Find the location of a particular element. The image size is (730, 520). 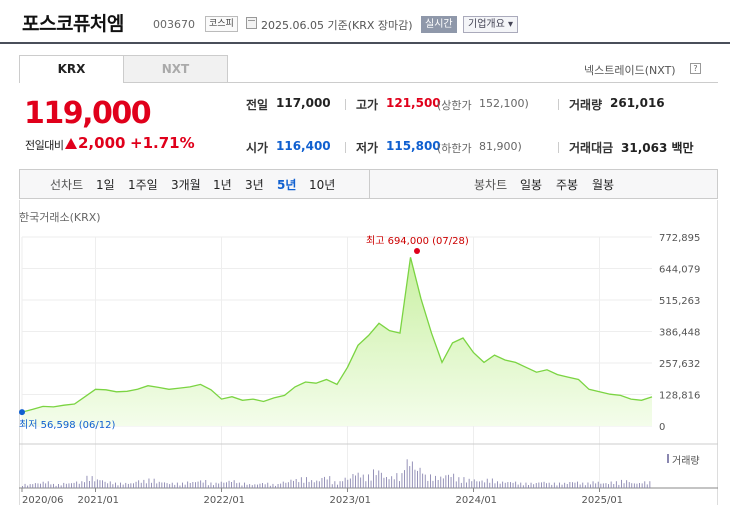

chart-source: 한국거래소(KRX) is located at coordinates (60, 217).